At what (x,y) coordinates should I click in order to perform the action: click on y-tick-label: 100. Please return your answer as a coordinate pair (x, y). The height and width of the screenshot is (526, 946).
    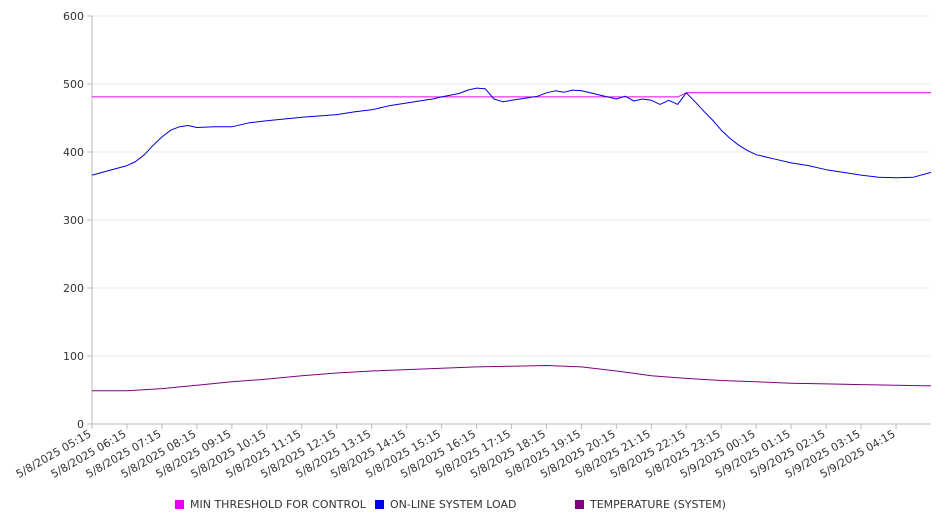
    Looking at the image, I should click on (73, 356).